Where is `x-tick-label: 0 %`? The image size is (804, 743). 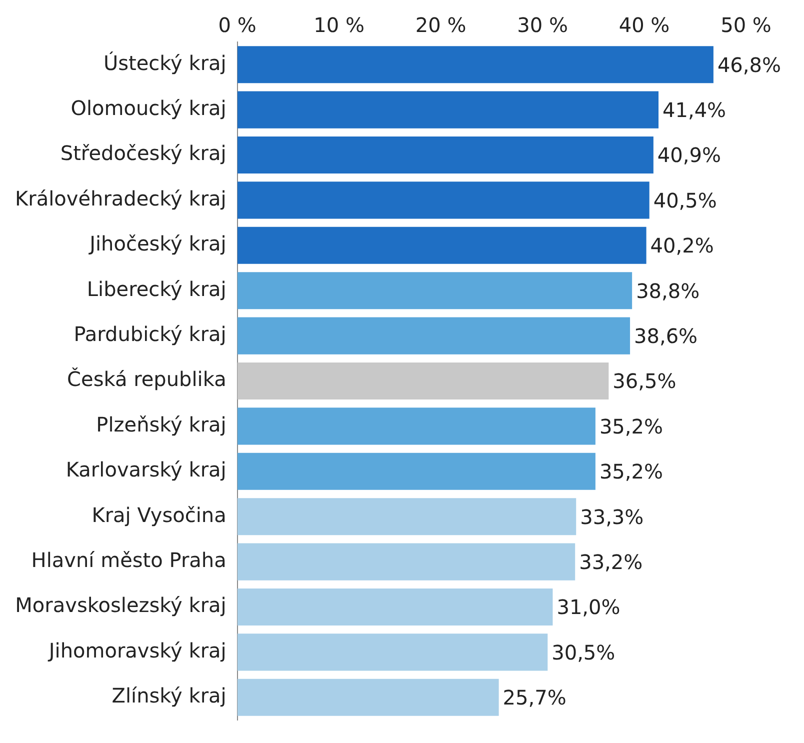 x-tick-label: 0 % is located at coordinates (237, 25).